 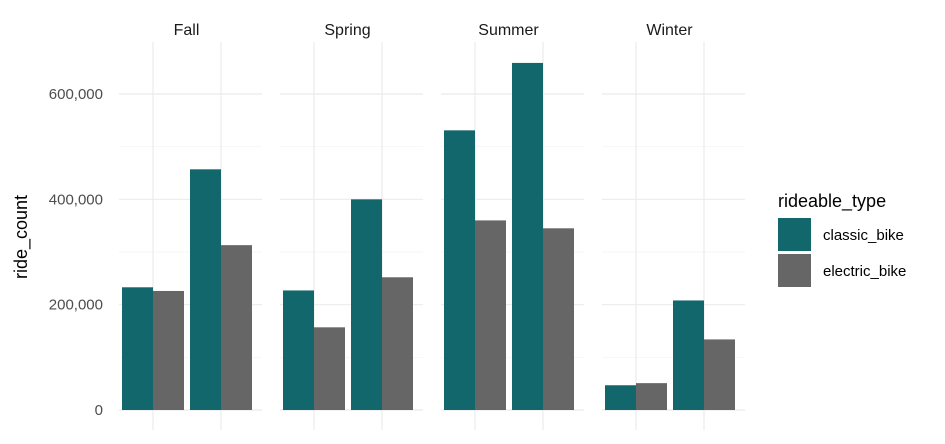 I want to click on bar-fall-group2-electric-bike, so click(x=236, y=327).